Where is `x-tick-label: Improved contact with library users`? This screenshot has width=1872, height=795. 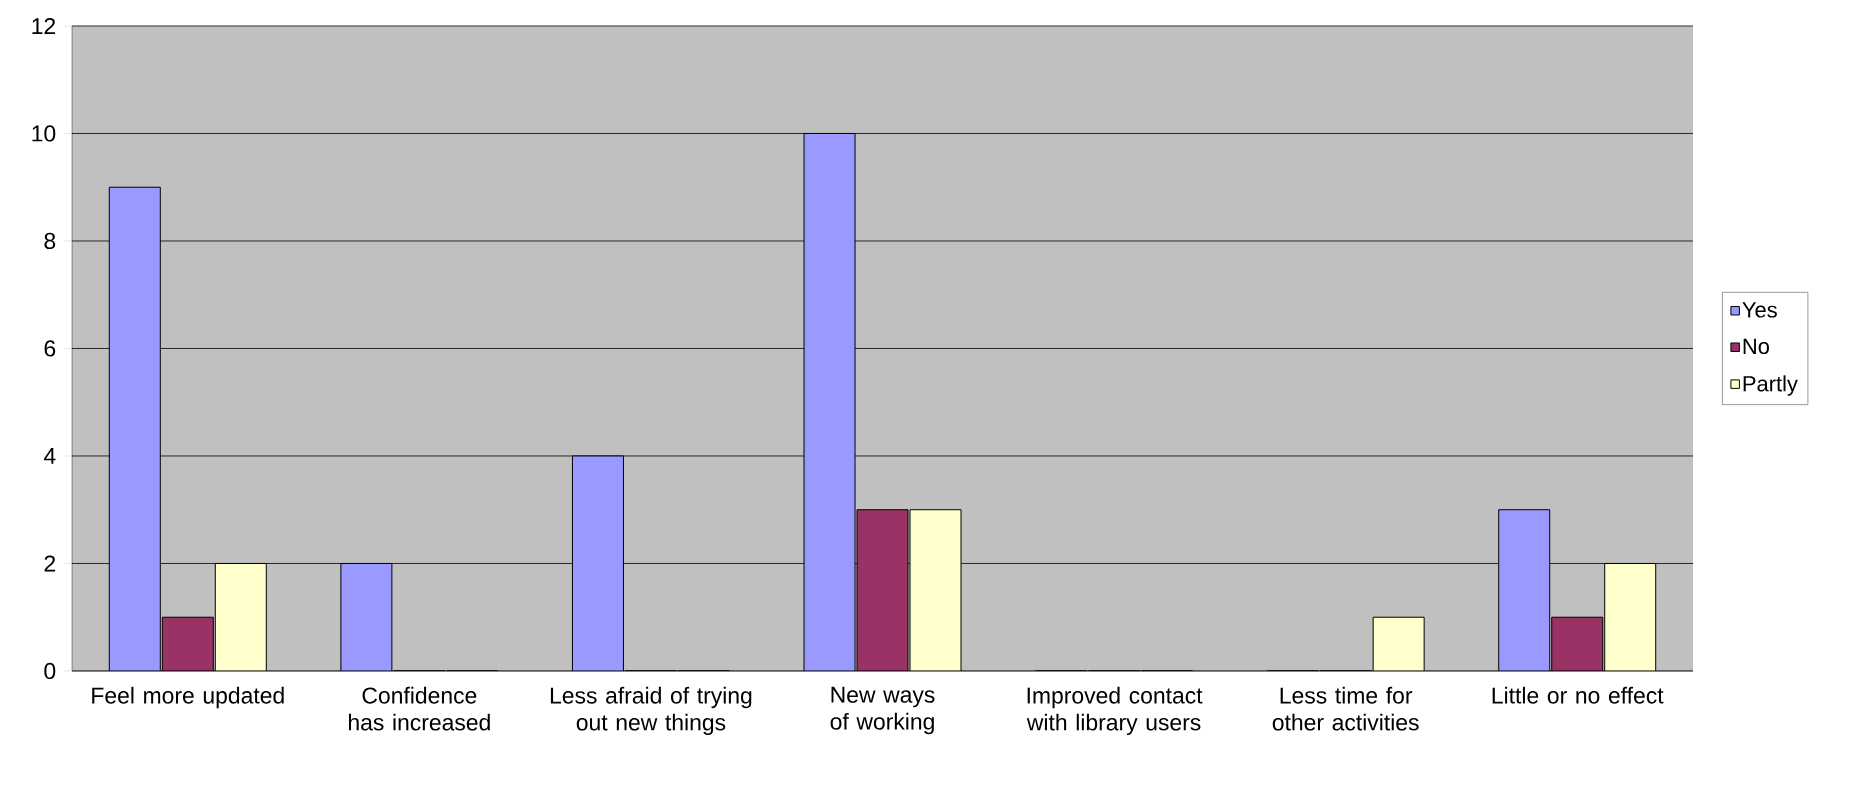
x-tick-label: Improved contact with library users is located at coordinates (1114, 711).